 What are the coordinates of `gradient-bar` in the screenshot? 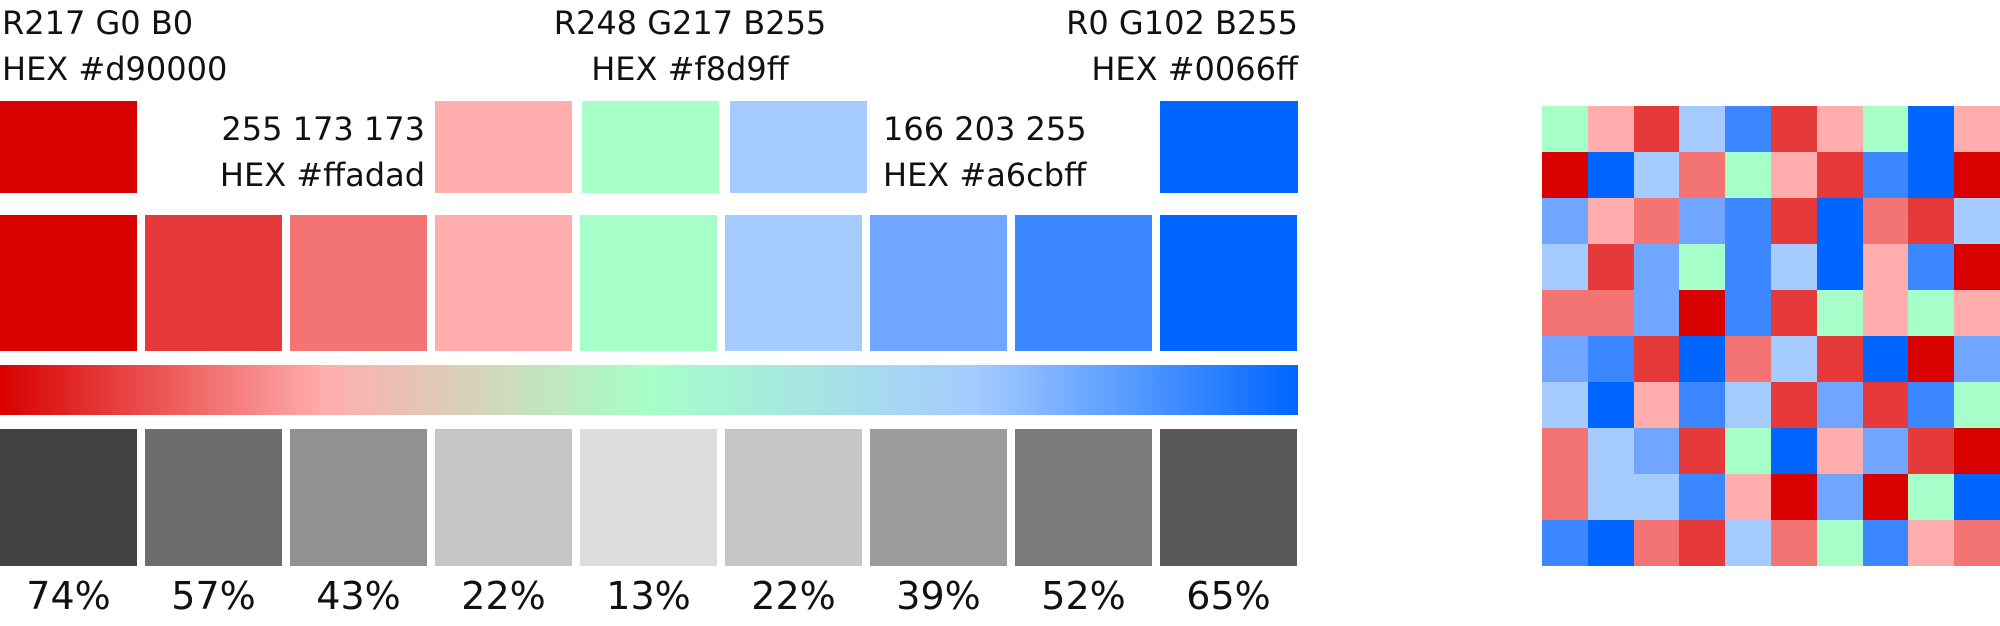 It's located at (649, 390).